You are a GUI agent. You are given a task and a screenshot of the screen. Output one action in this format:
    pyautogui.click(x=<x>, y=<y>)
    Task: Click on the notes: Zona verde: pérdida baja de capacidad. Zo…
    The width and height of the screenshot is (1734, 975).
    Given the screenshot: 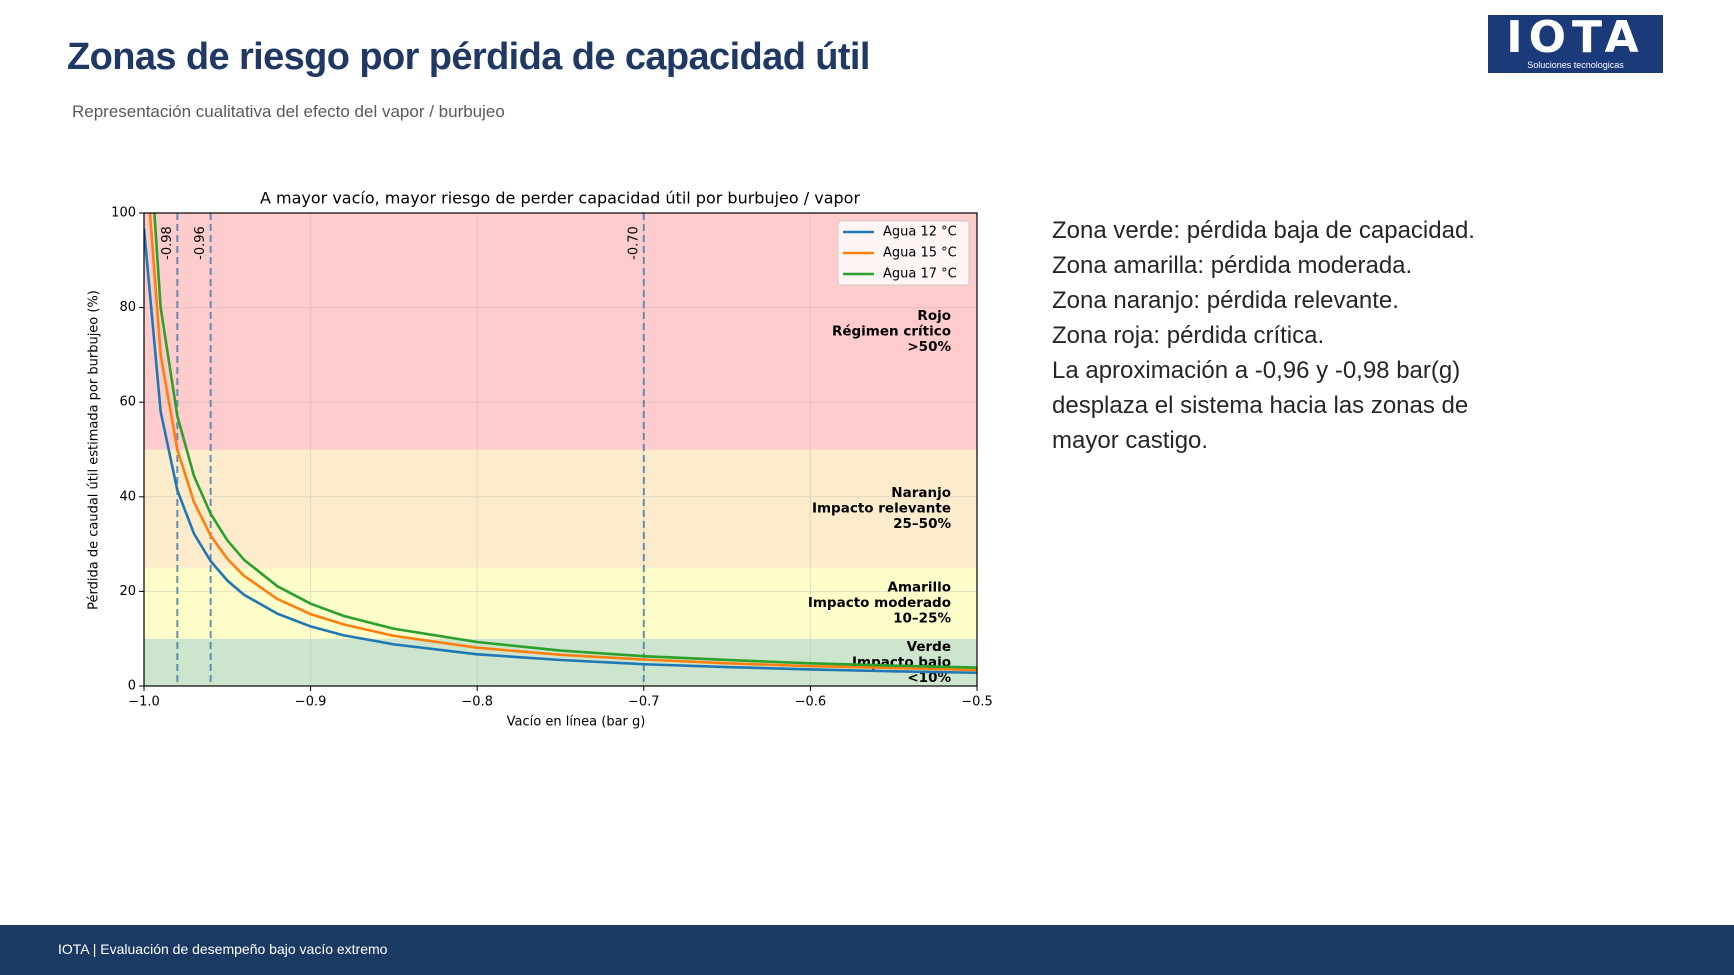 What is the action you would take?
    pyautogui.click(x=1287, y=335)
    